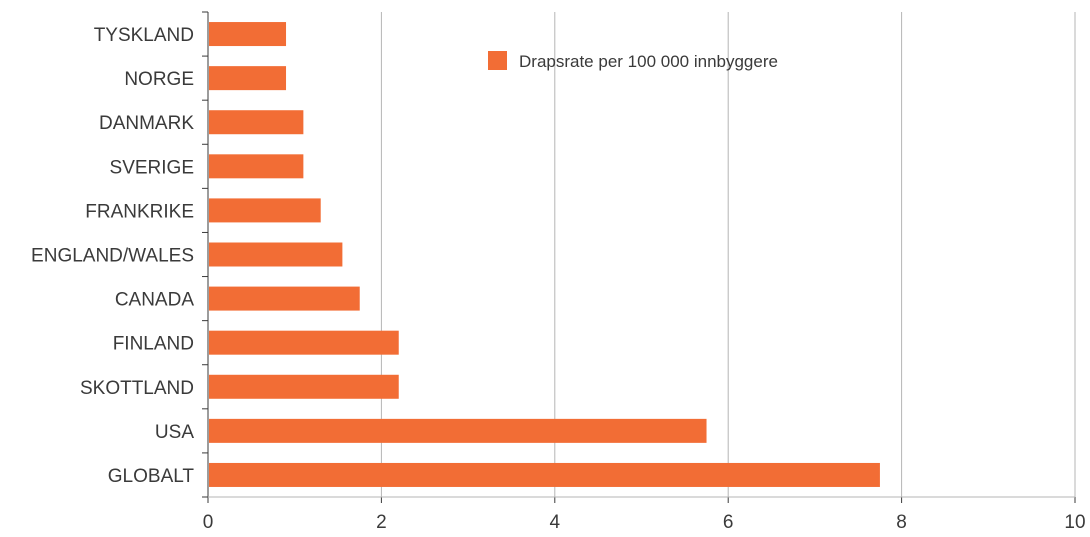 This screenshot has width=1090, height=537. Describe the element at coordinates (152, 167) in the screenshot. I see `category-label: SVERIGE` at that location.